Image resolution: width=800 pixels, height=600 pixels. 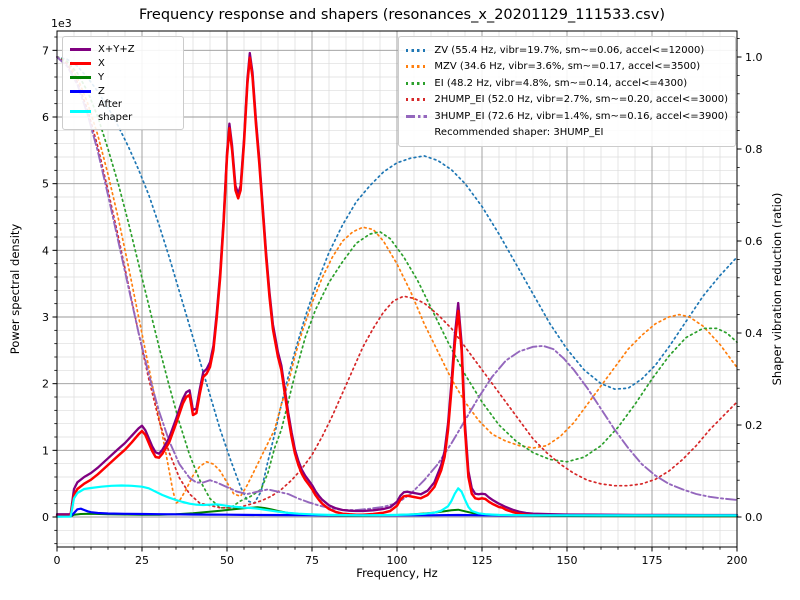 I want to click on legend-psd: X+Y+Z X Y Z After shaper, so click(x=123, y=83).